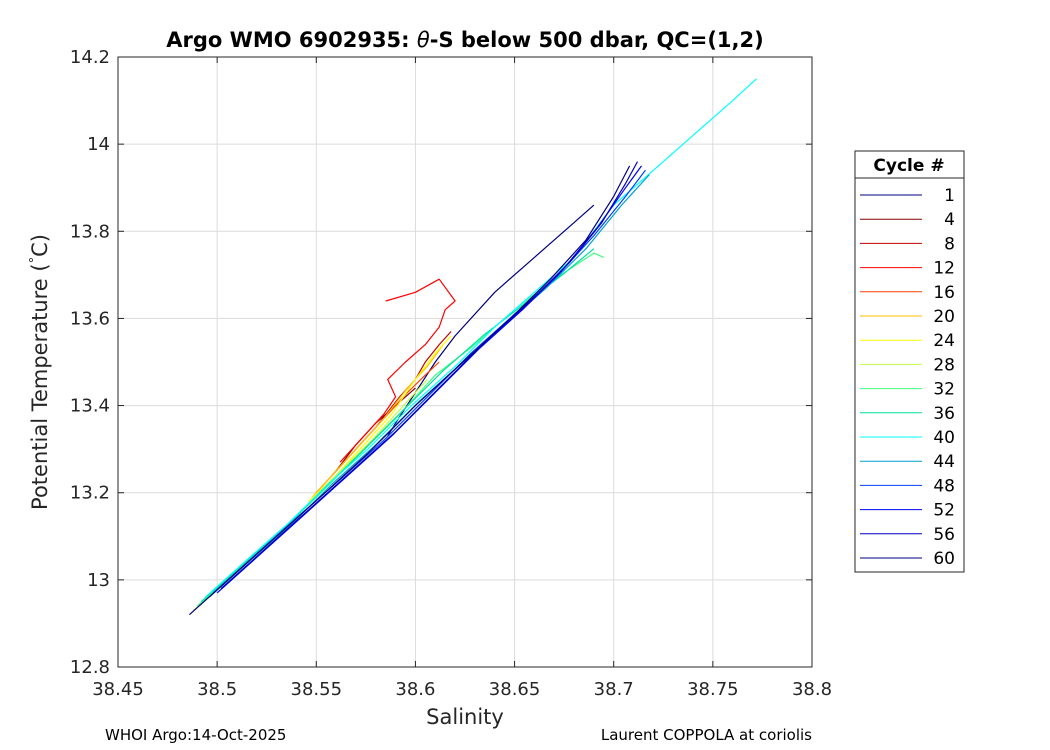  Describe the element at coordinates (944, 365) in the screenshot. I see `legend-entry-label: 28` at that location.